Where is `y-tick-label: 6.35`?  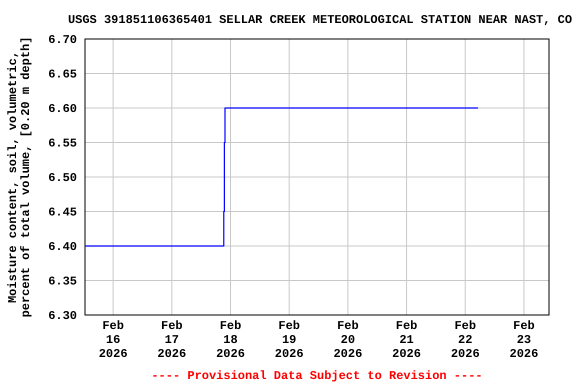
y-tick-label: 6.35 is located at coordinates (62, 281).